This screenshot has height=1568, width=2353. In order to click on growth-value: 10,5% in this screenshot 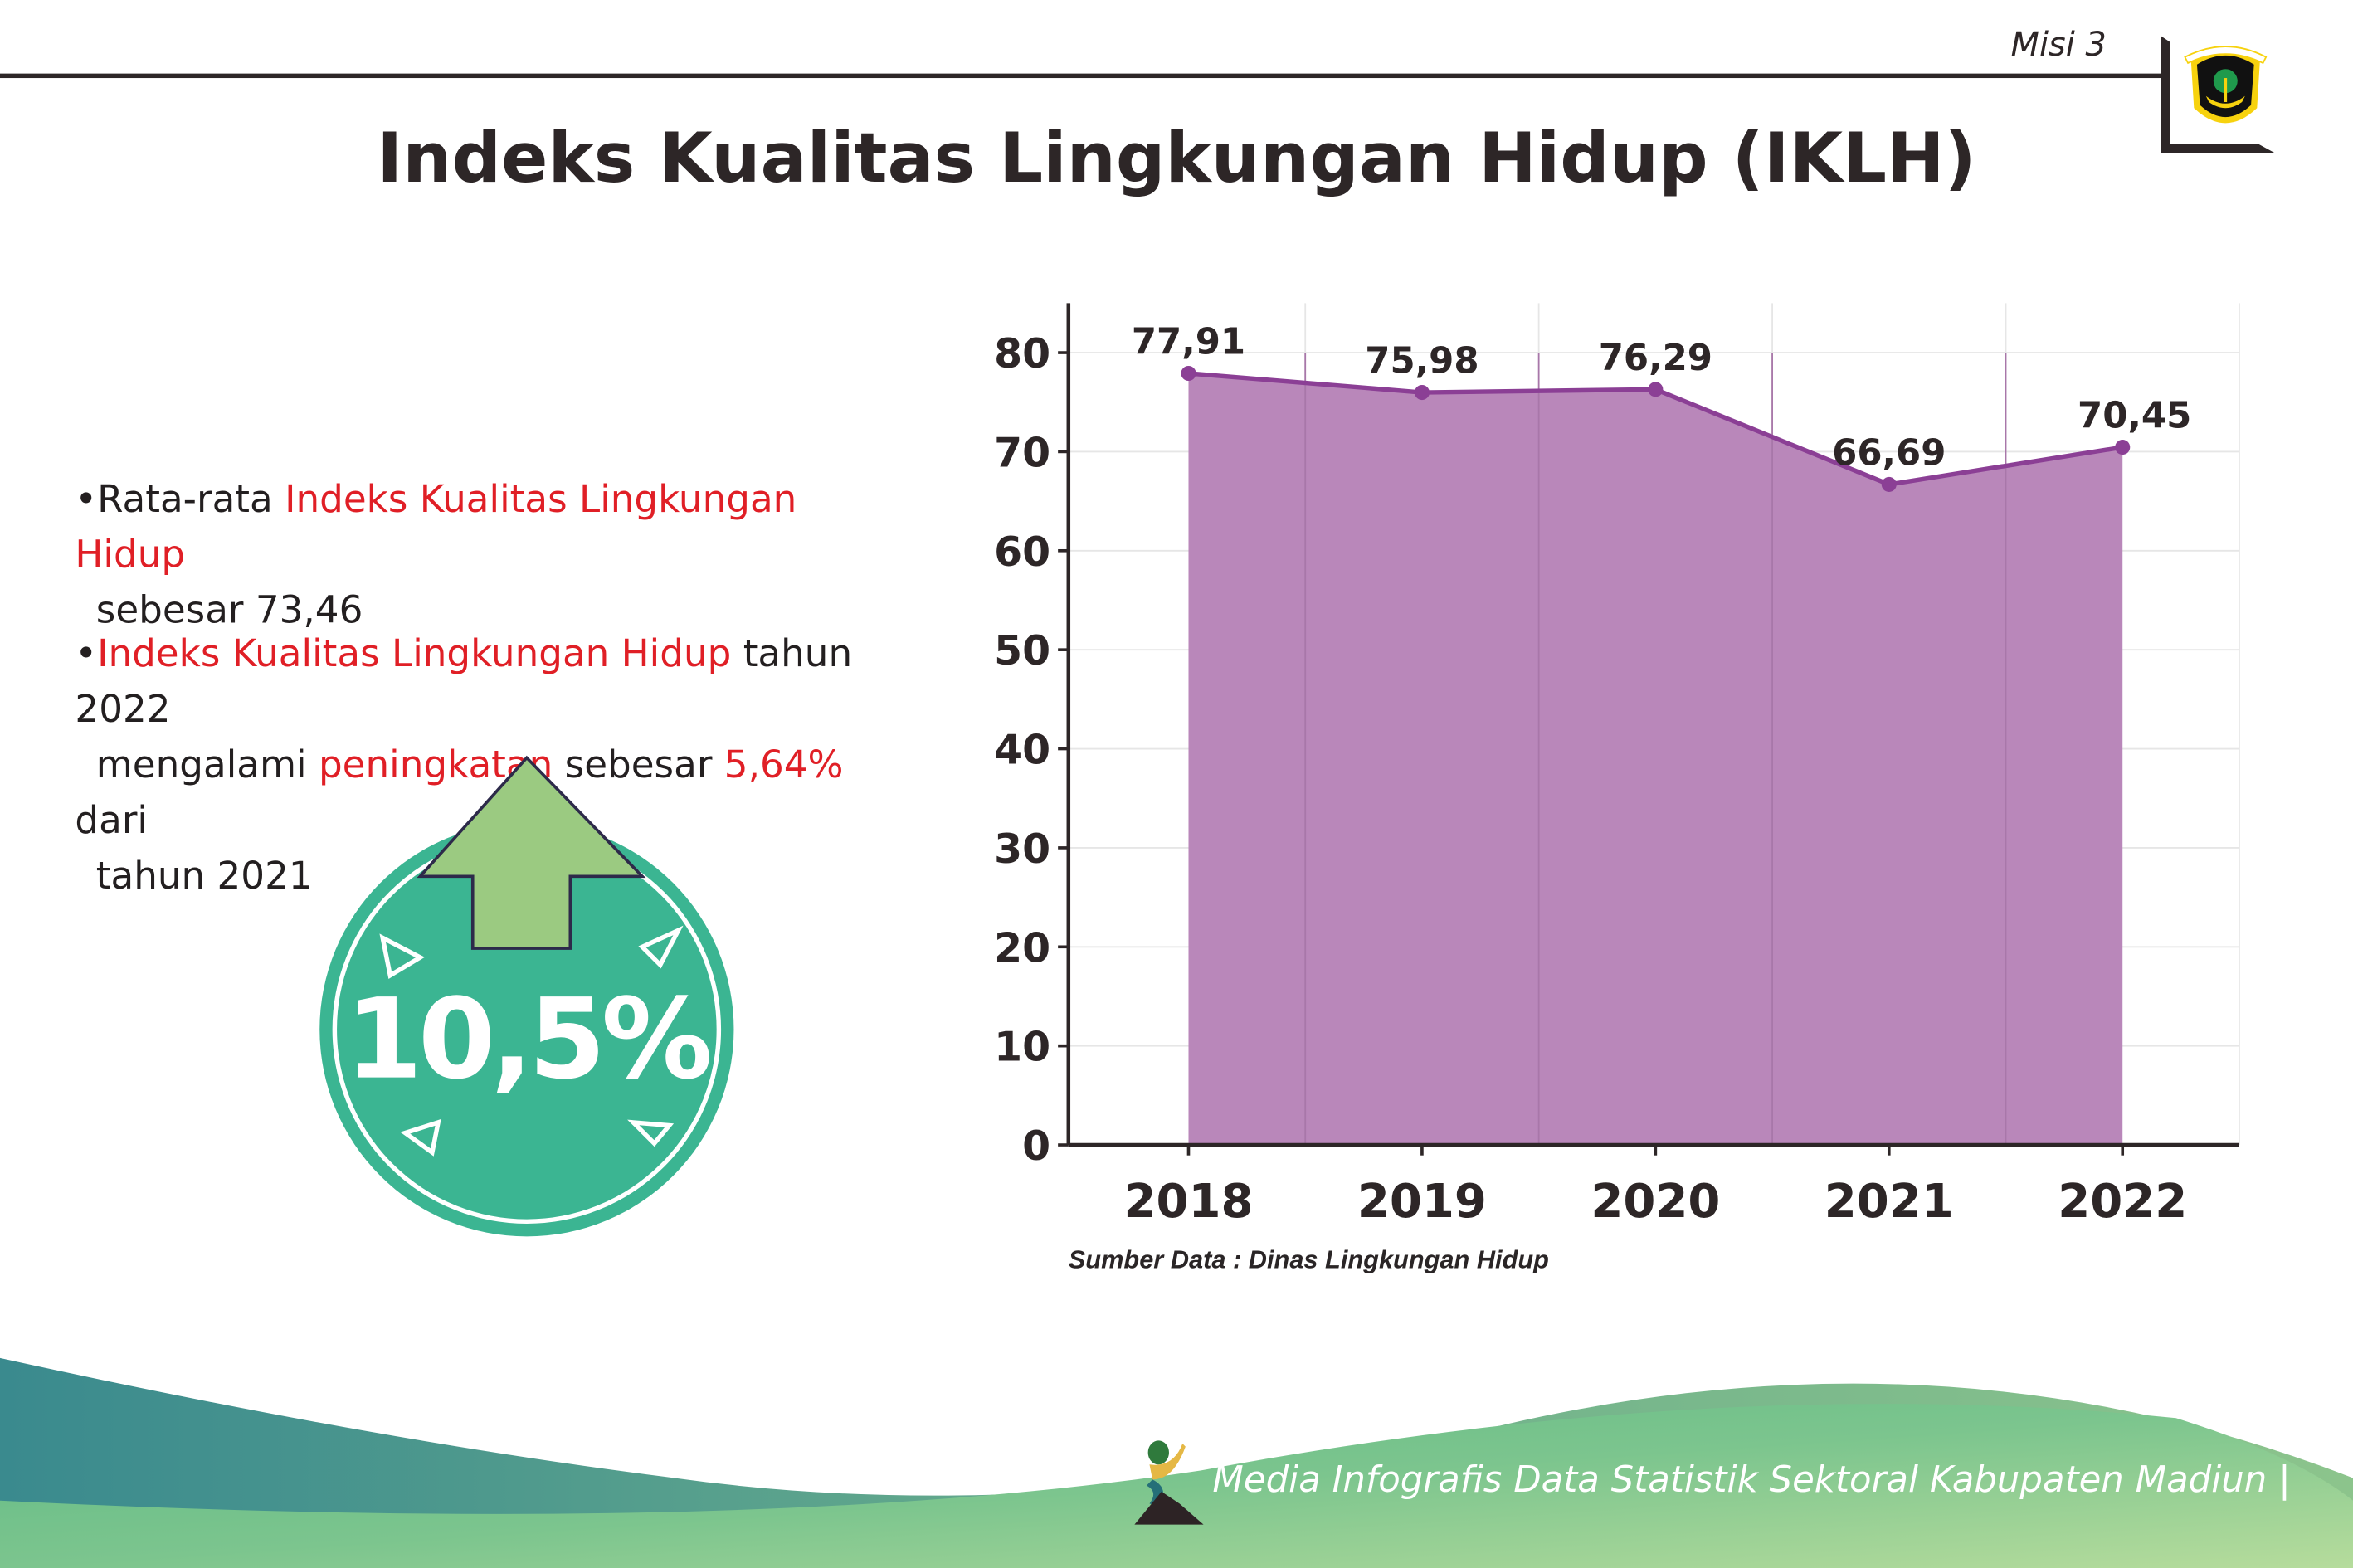, I will do `click(529, 1040)`.